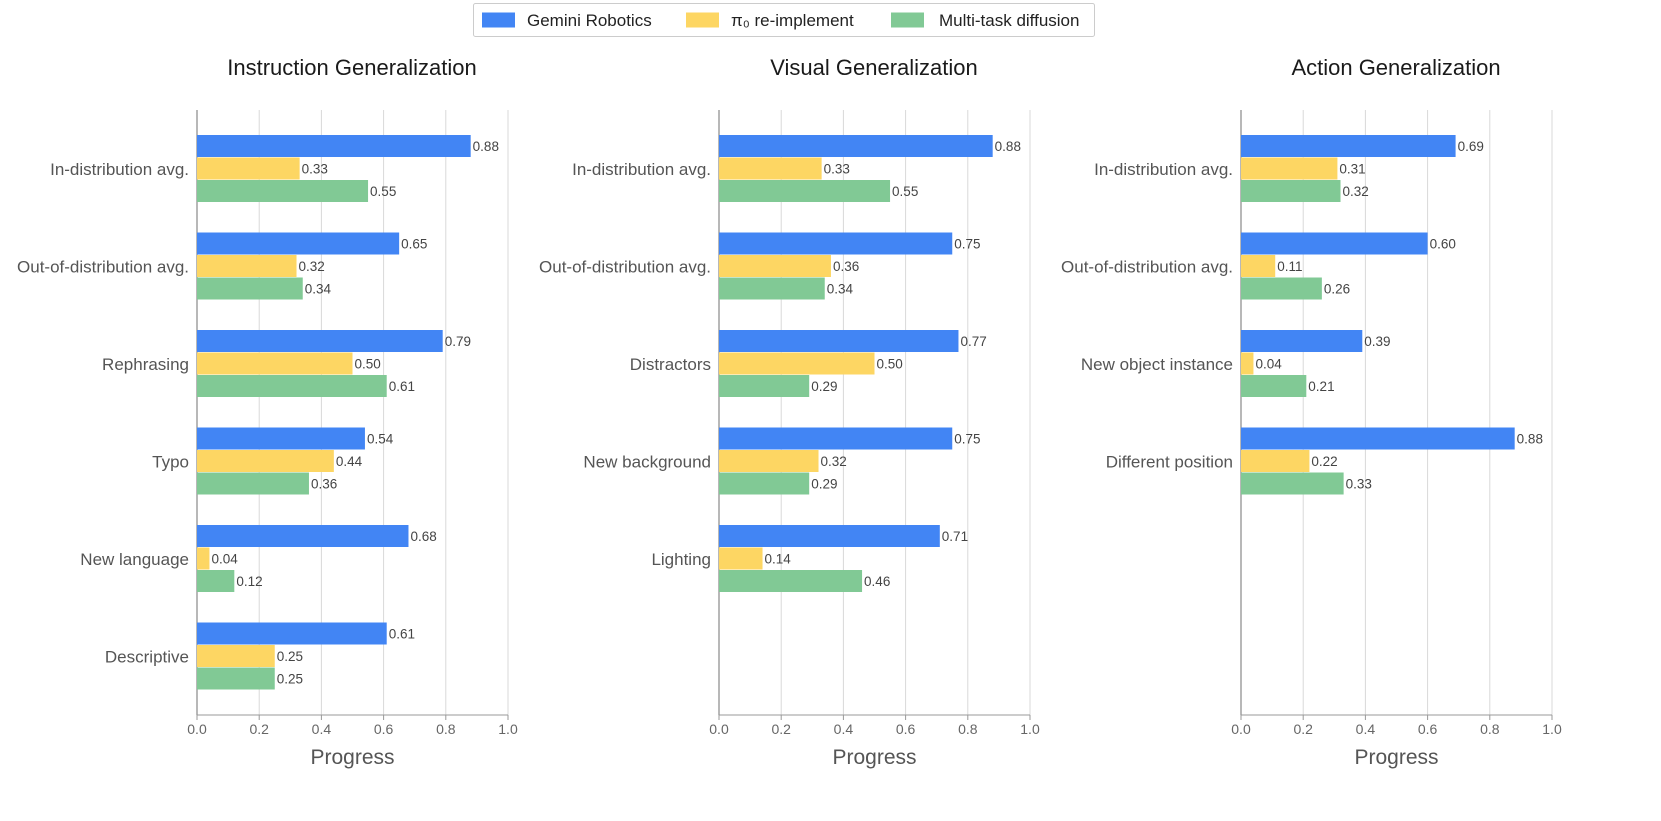  Describe the element at coordinates (423, 536) in the screenshot. I see `data-label: 0.68` at that location.